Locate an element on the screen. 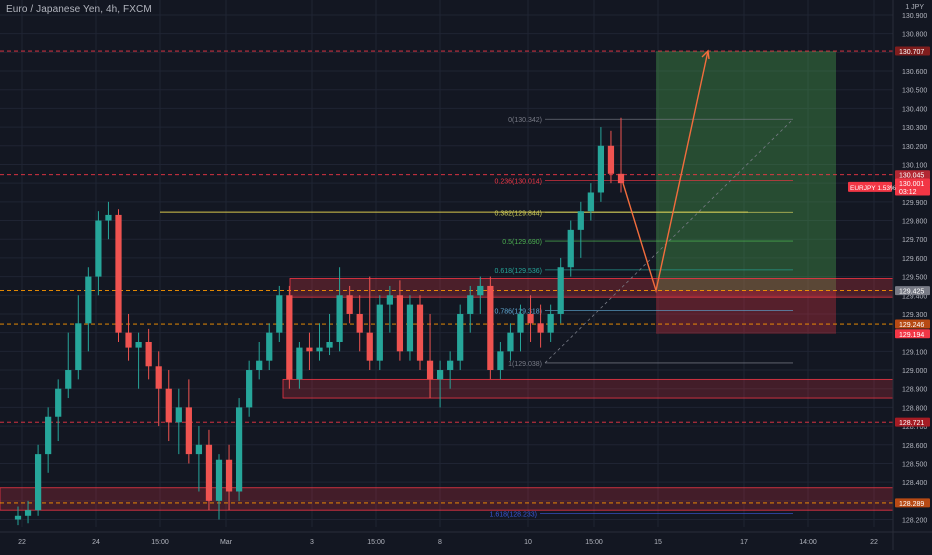 The width and height of the screenshot is (932, 555). price-axis-tick: 128.900 is located at coordinates (914, 390).